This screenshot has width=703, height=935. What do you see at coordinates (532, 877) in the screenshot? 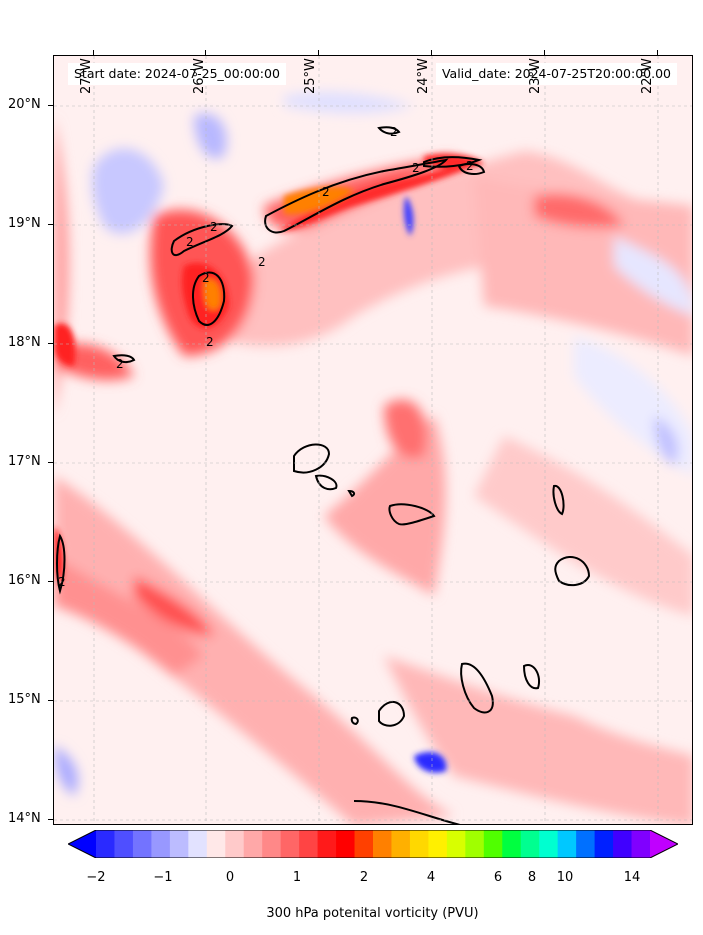
I see `colorbar-tick-label: 8` at bounding box center [532, 877].